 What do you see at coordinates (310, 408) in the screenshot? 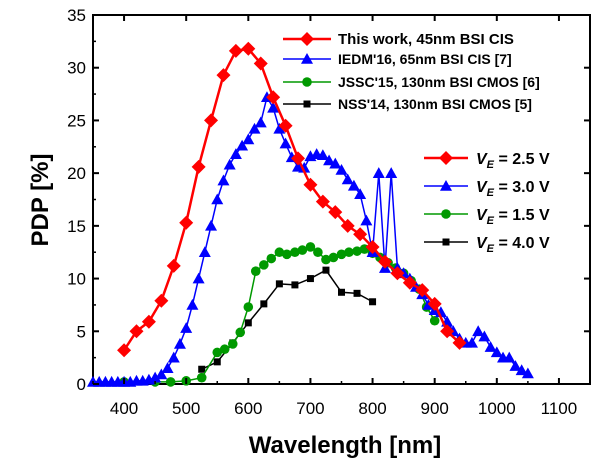
I see `x-tick-label: 700` at bounding box center [310, 408].